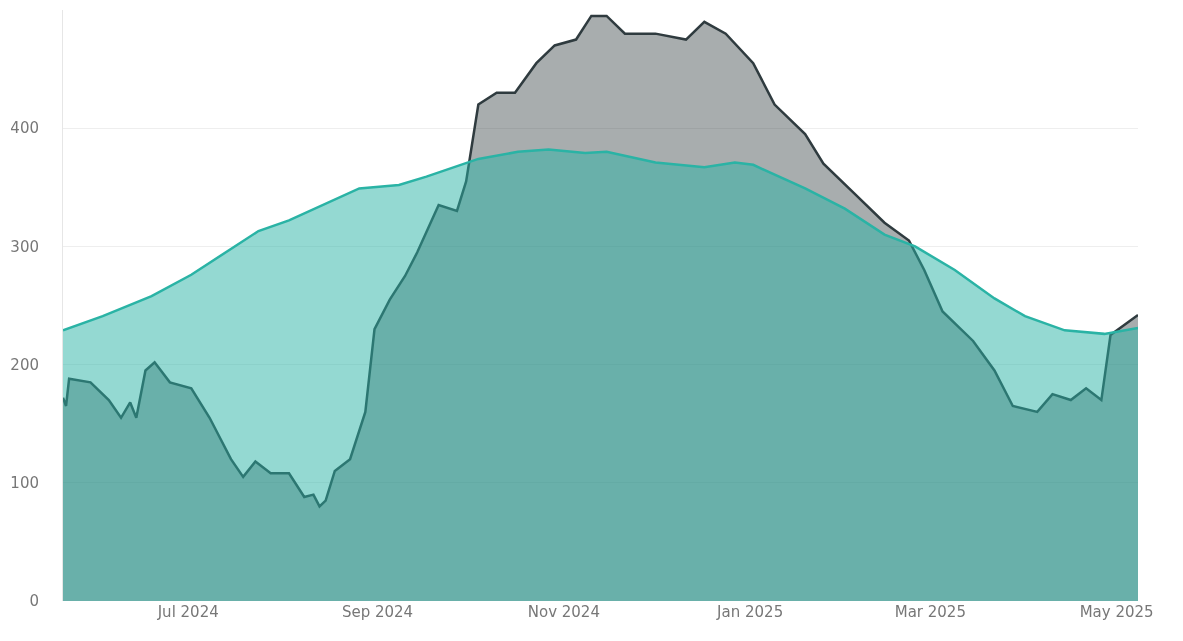 The width and height of the screenshot is (1183, 641). I want to click on x-tick-label: Jul 2024, so click(187, 612).